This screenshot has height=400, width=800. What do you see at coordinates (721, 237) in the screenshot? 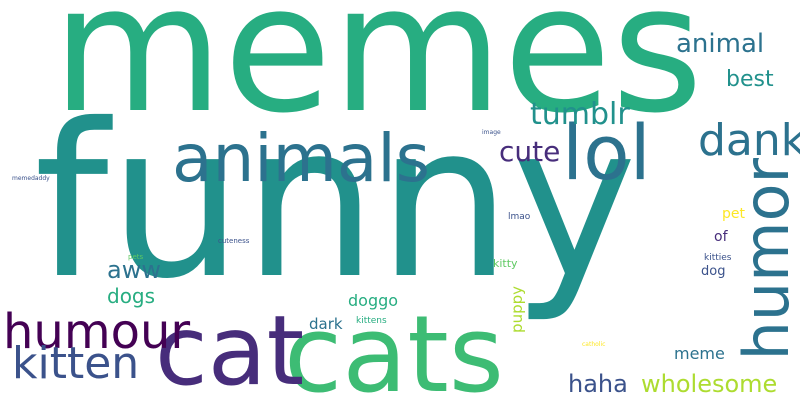
I see `word-of: of` at bounding box center [721, 237].